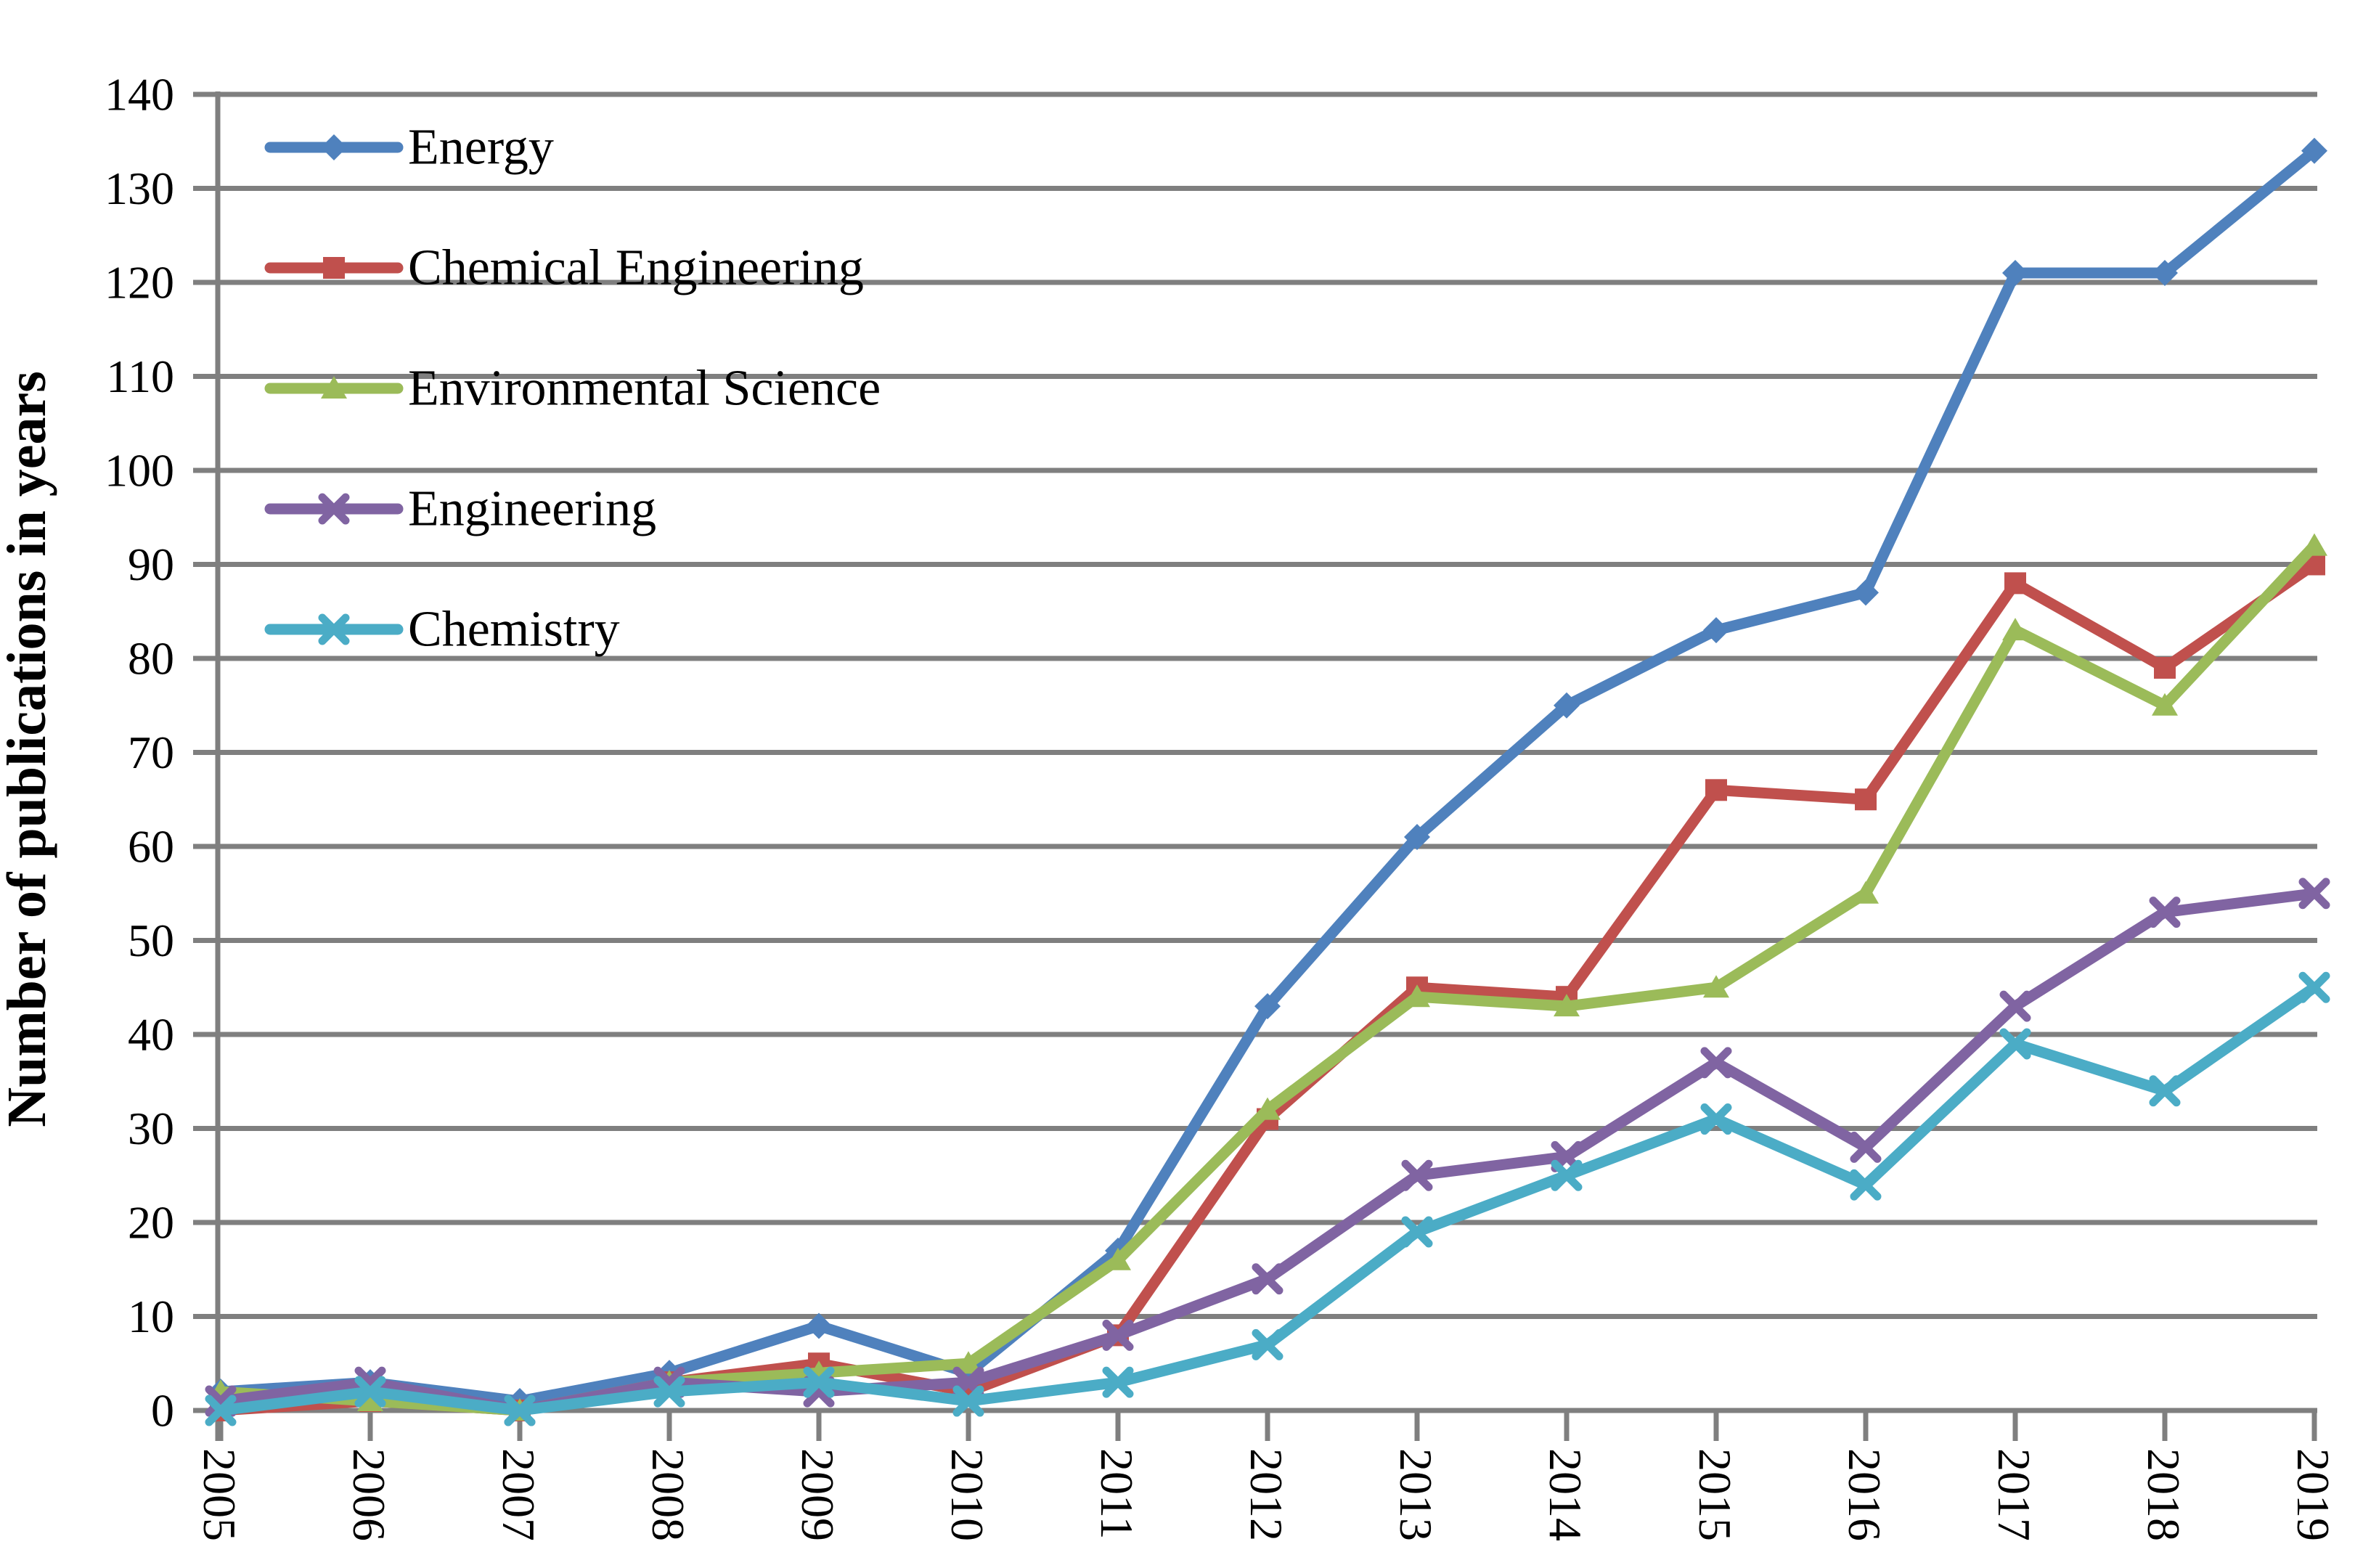 This screenshot has width=2363, height=1568. What do you see at coordinates (140, 377) in the screenshot?
I see `y-tick-label: 110` at bounding box center [140, 377].